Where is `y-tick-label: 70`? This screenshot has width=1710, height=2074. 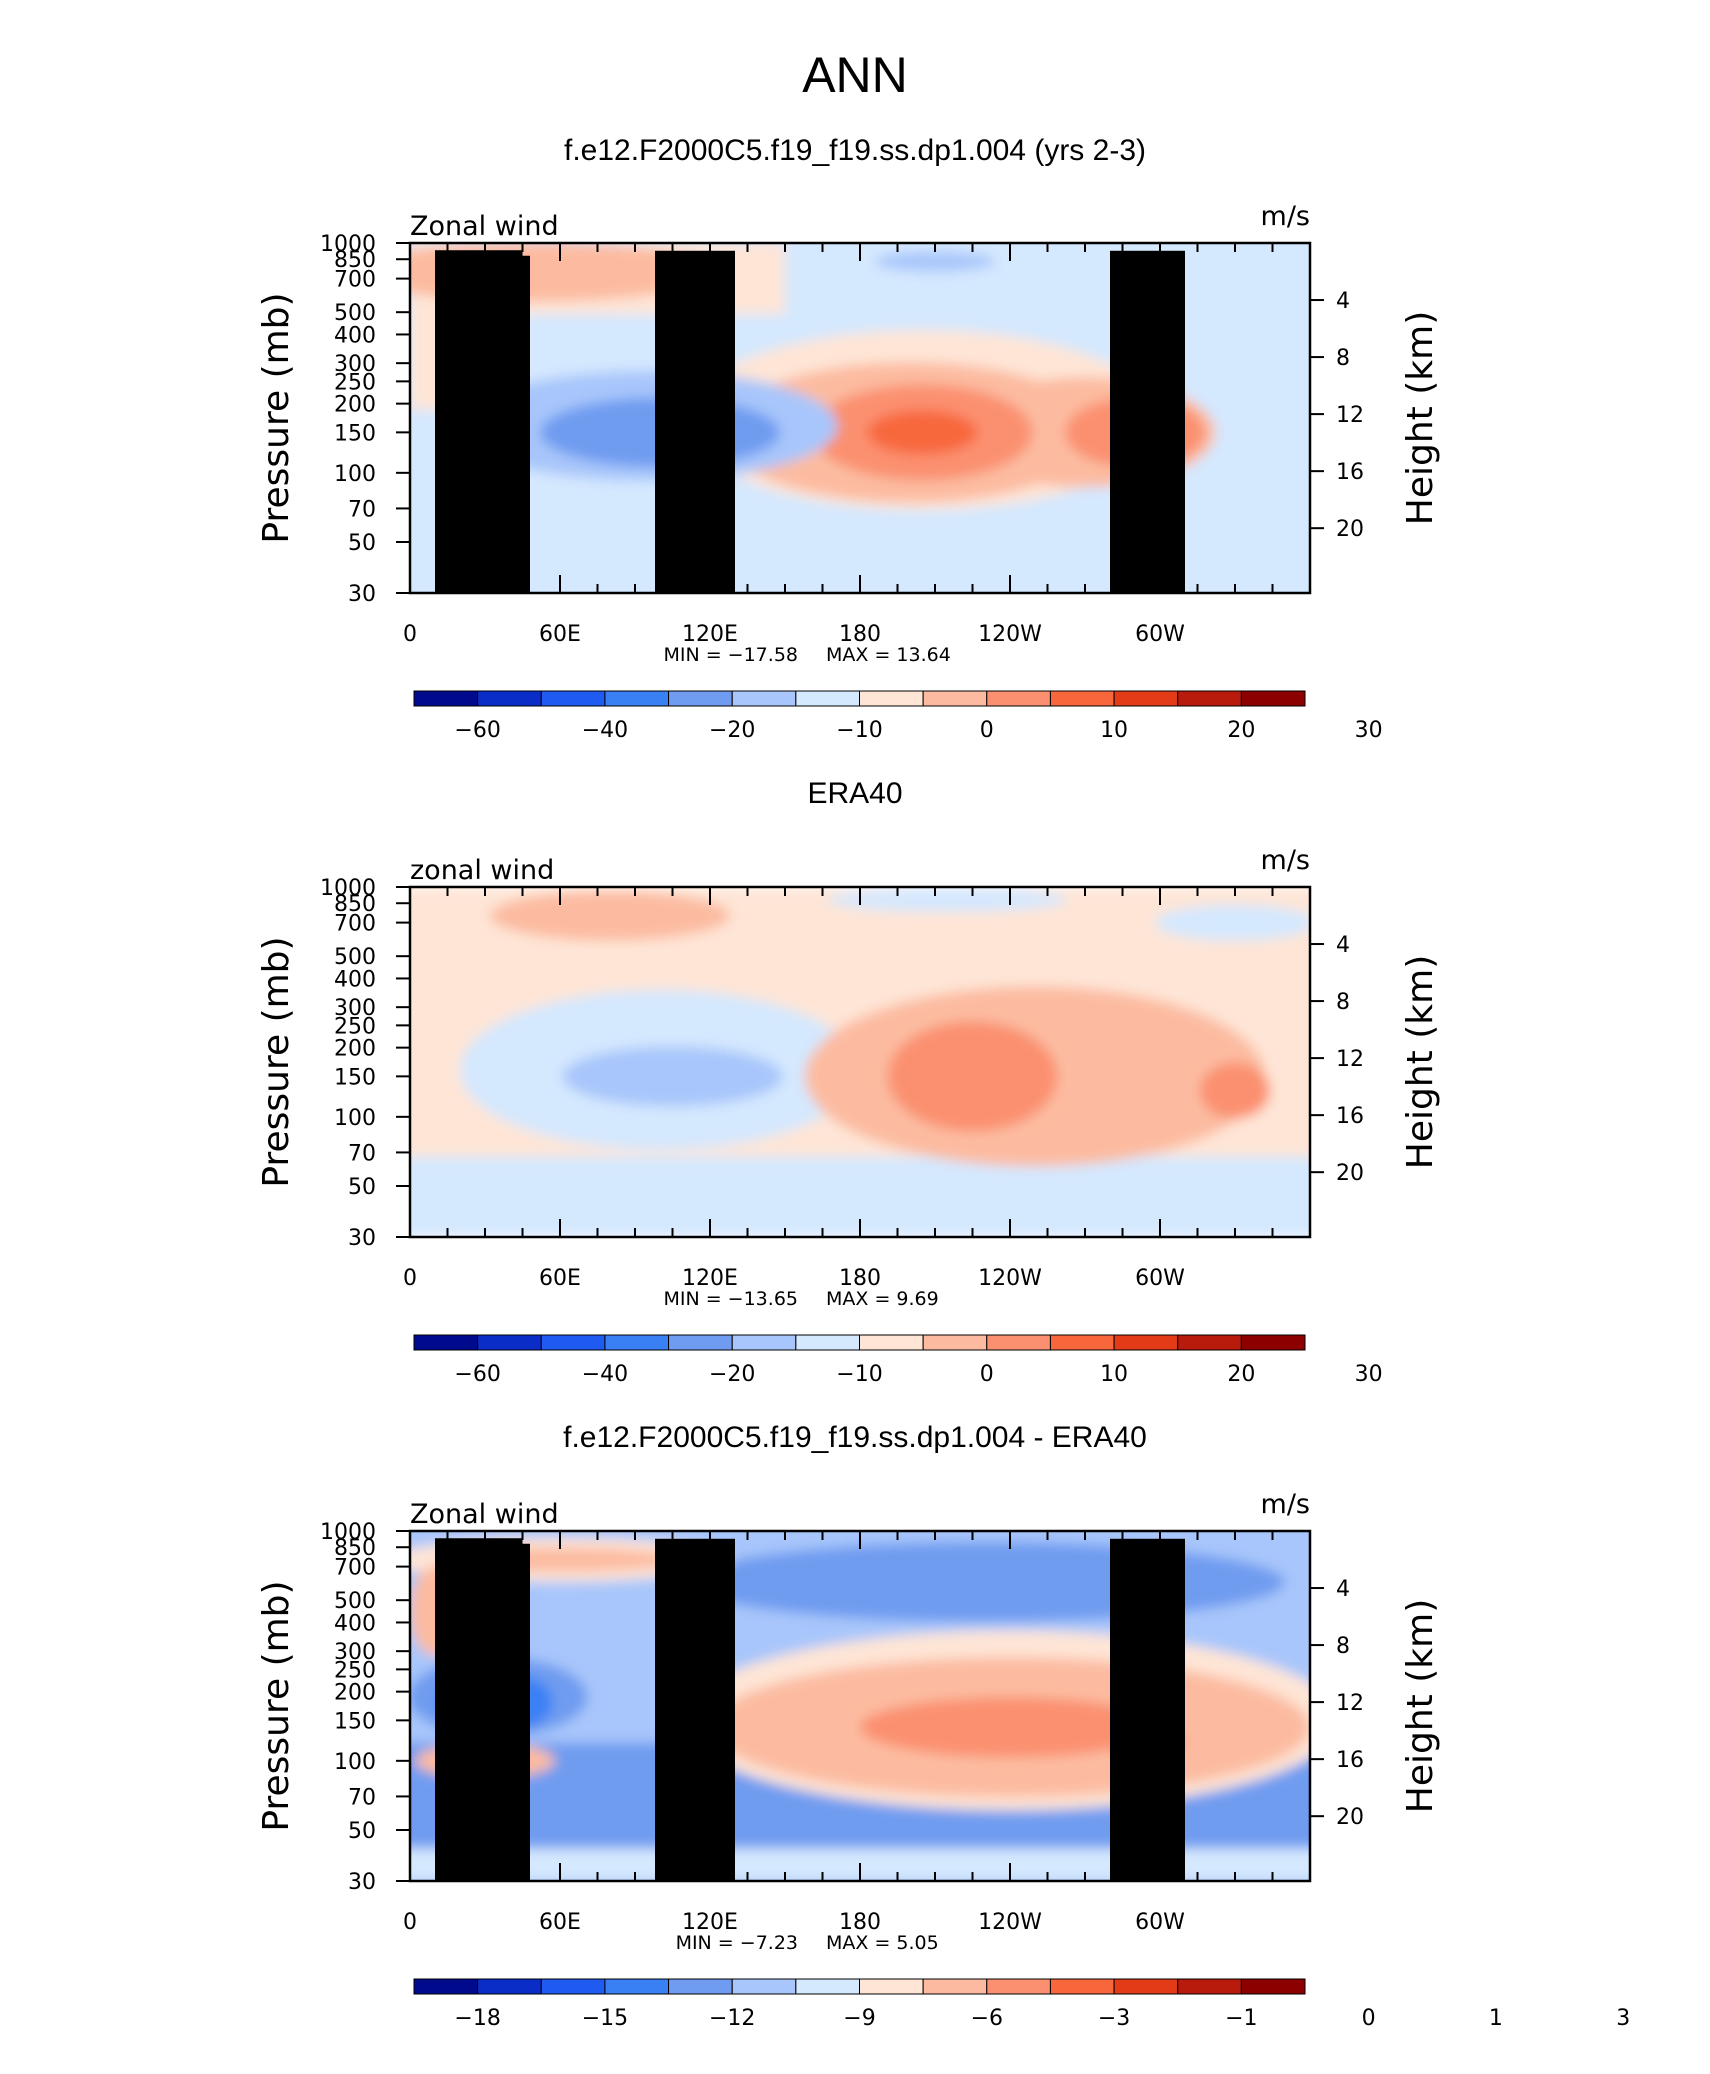
y-tick-label: 70 is located at coordinates (362, 1797).